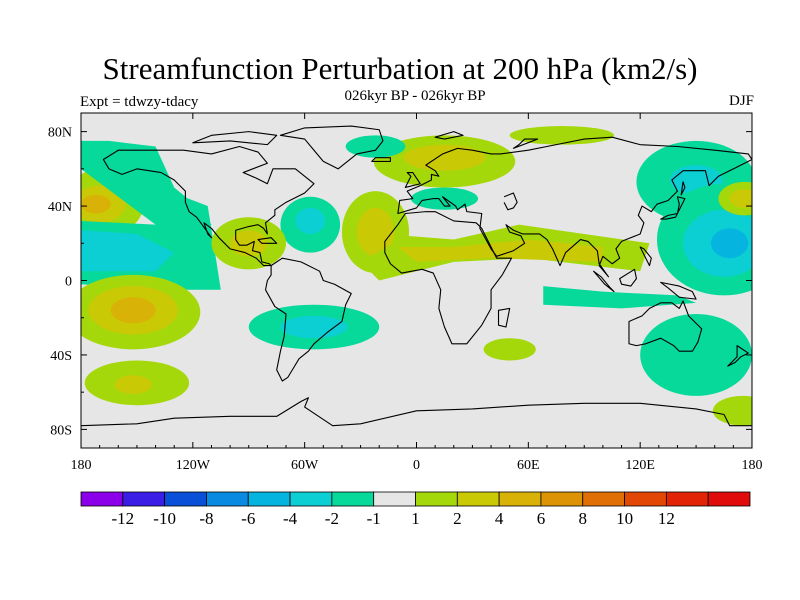 The height and width of the screenshot is (600, 800). Describe the element at coordinates (604, 281) in the screenshot. I see `coast-sumatra` at that location.